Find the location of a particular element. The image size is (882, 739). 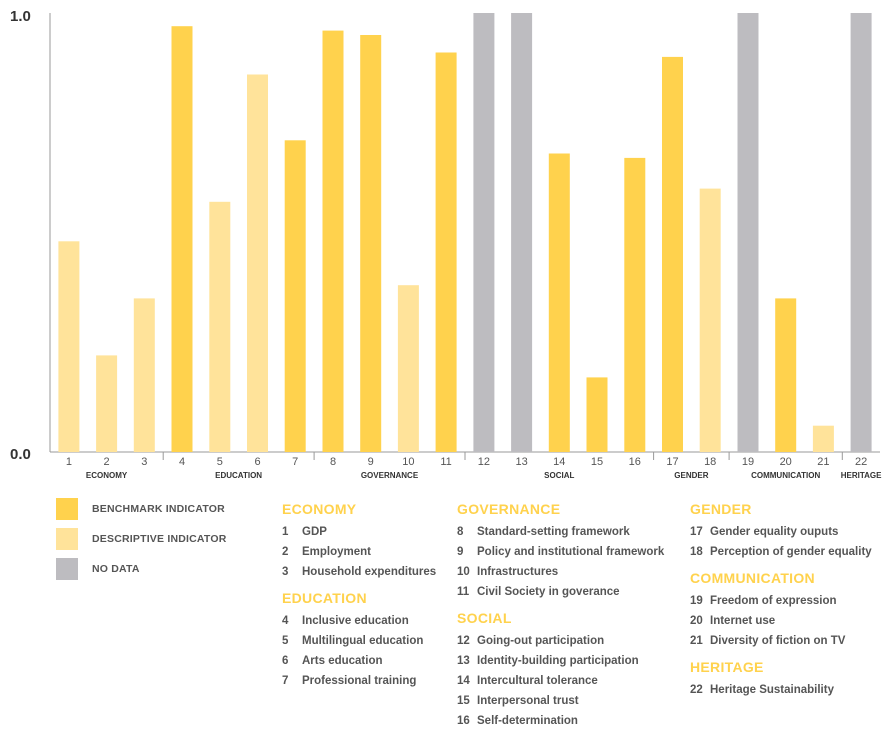

item-number: 22 is located at coordinates (696, 690).